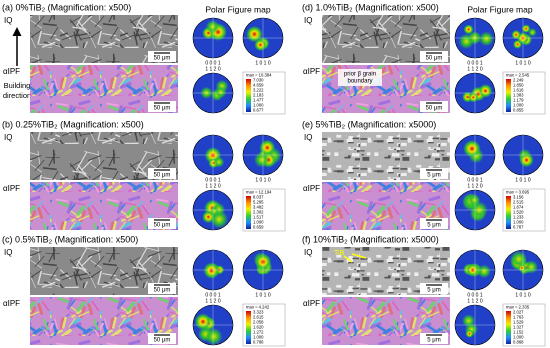  What do you see at coordinates (359, 256) in the screenshot?
I see `annotation-arrow` at bounding box center [359, 256].